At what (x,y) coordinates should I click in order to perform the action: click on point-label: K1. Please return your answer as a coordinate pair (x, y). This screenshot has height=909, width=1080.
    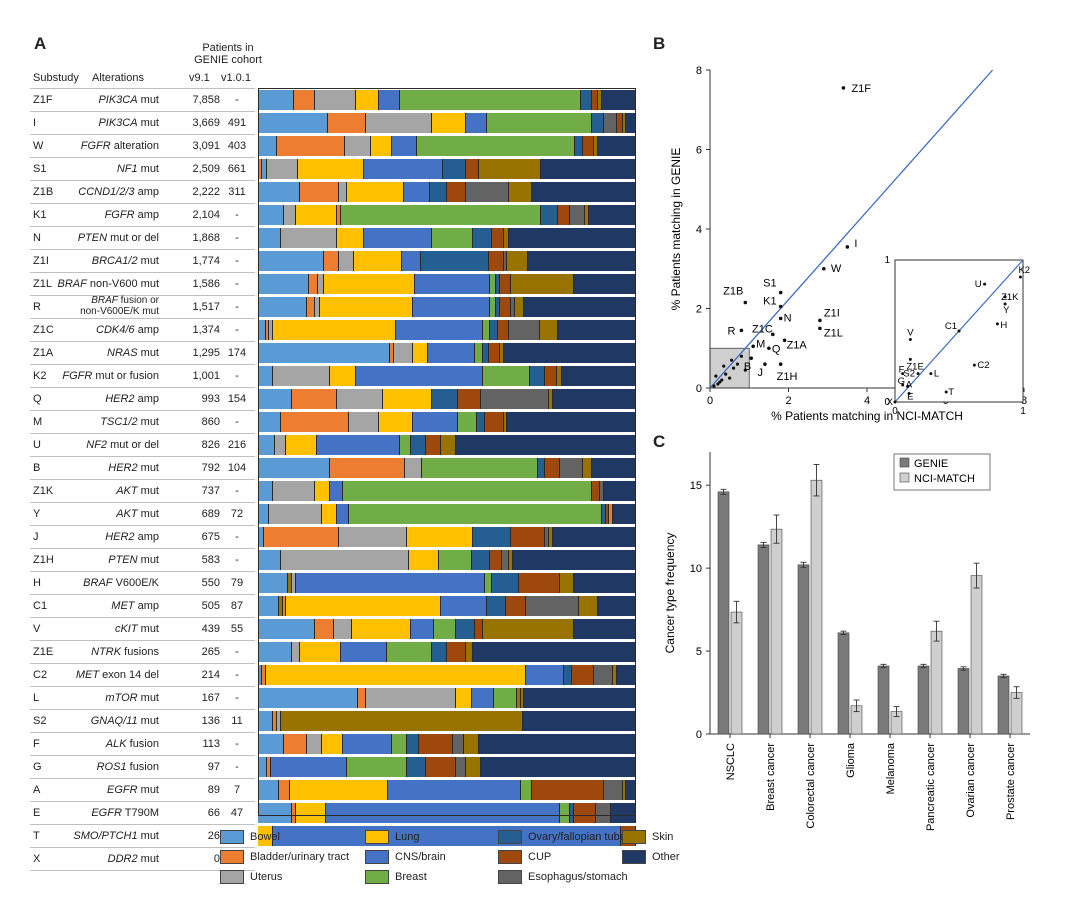
    Looking at the image, I should click on (769, 302).